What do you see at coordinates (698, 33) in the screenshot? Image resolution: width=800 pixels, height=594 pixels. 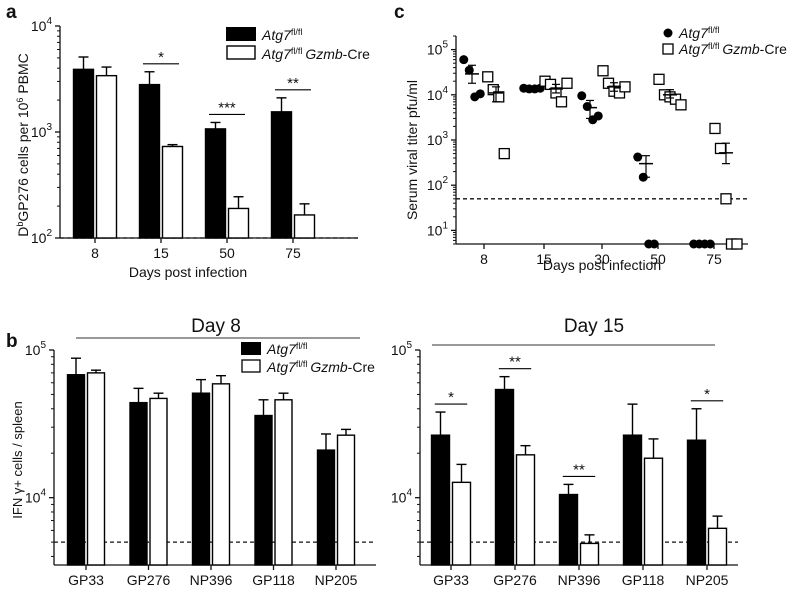 I see `legend-c-wt-label: Atg7fl/fl` at bounding box center [698, 33].